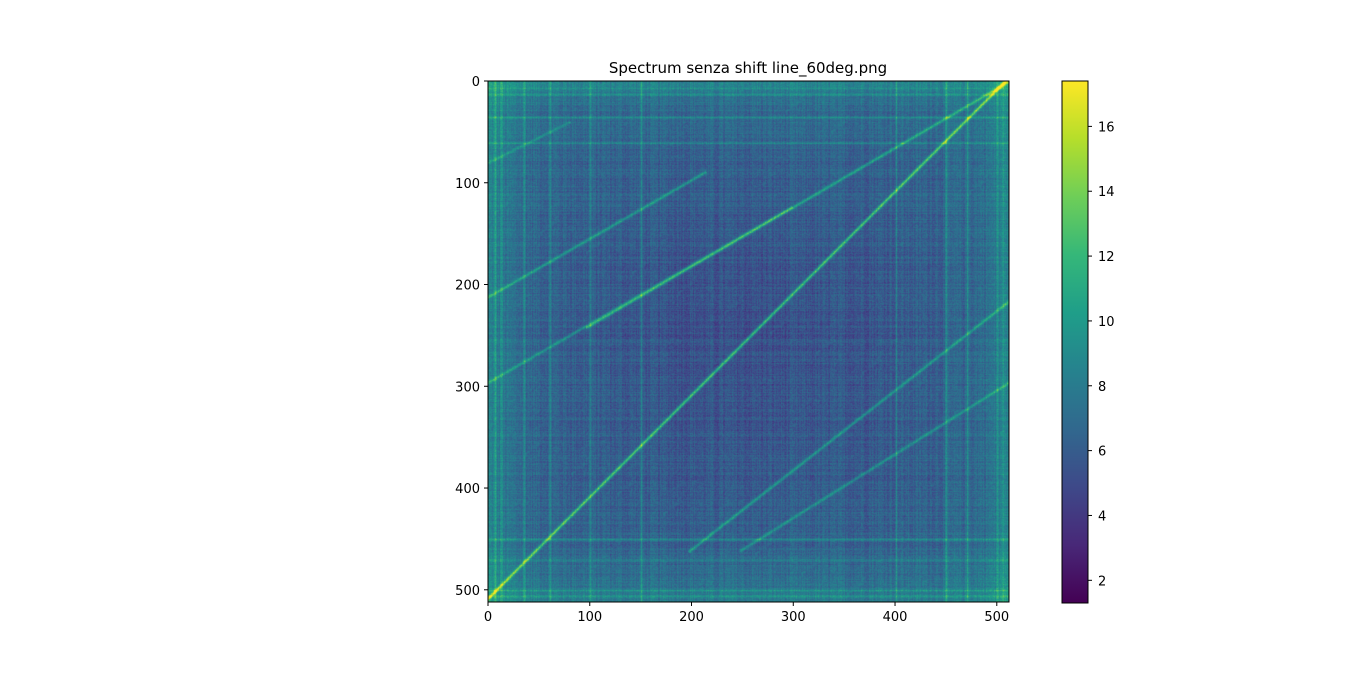  What do you see at coordinates (691, 617) in the screenshot?
I see `x-tick-label: 200` at bounding box center [691, 617].